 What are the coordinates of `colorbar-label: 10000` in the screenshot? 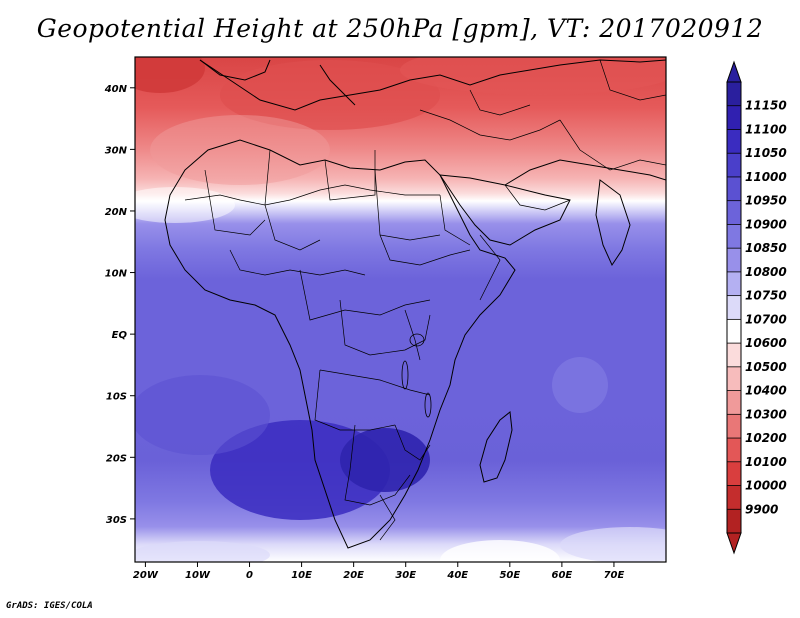 It's located at (766, 486).